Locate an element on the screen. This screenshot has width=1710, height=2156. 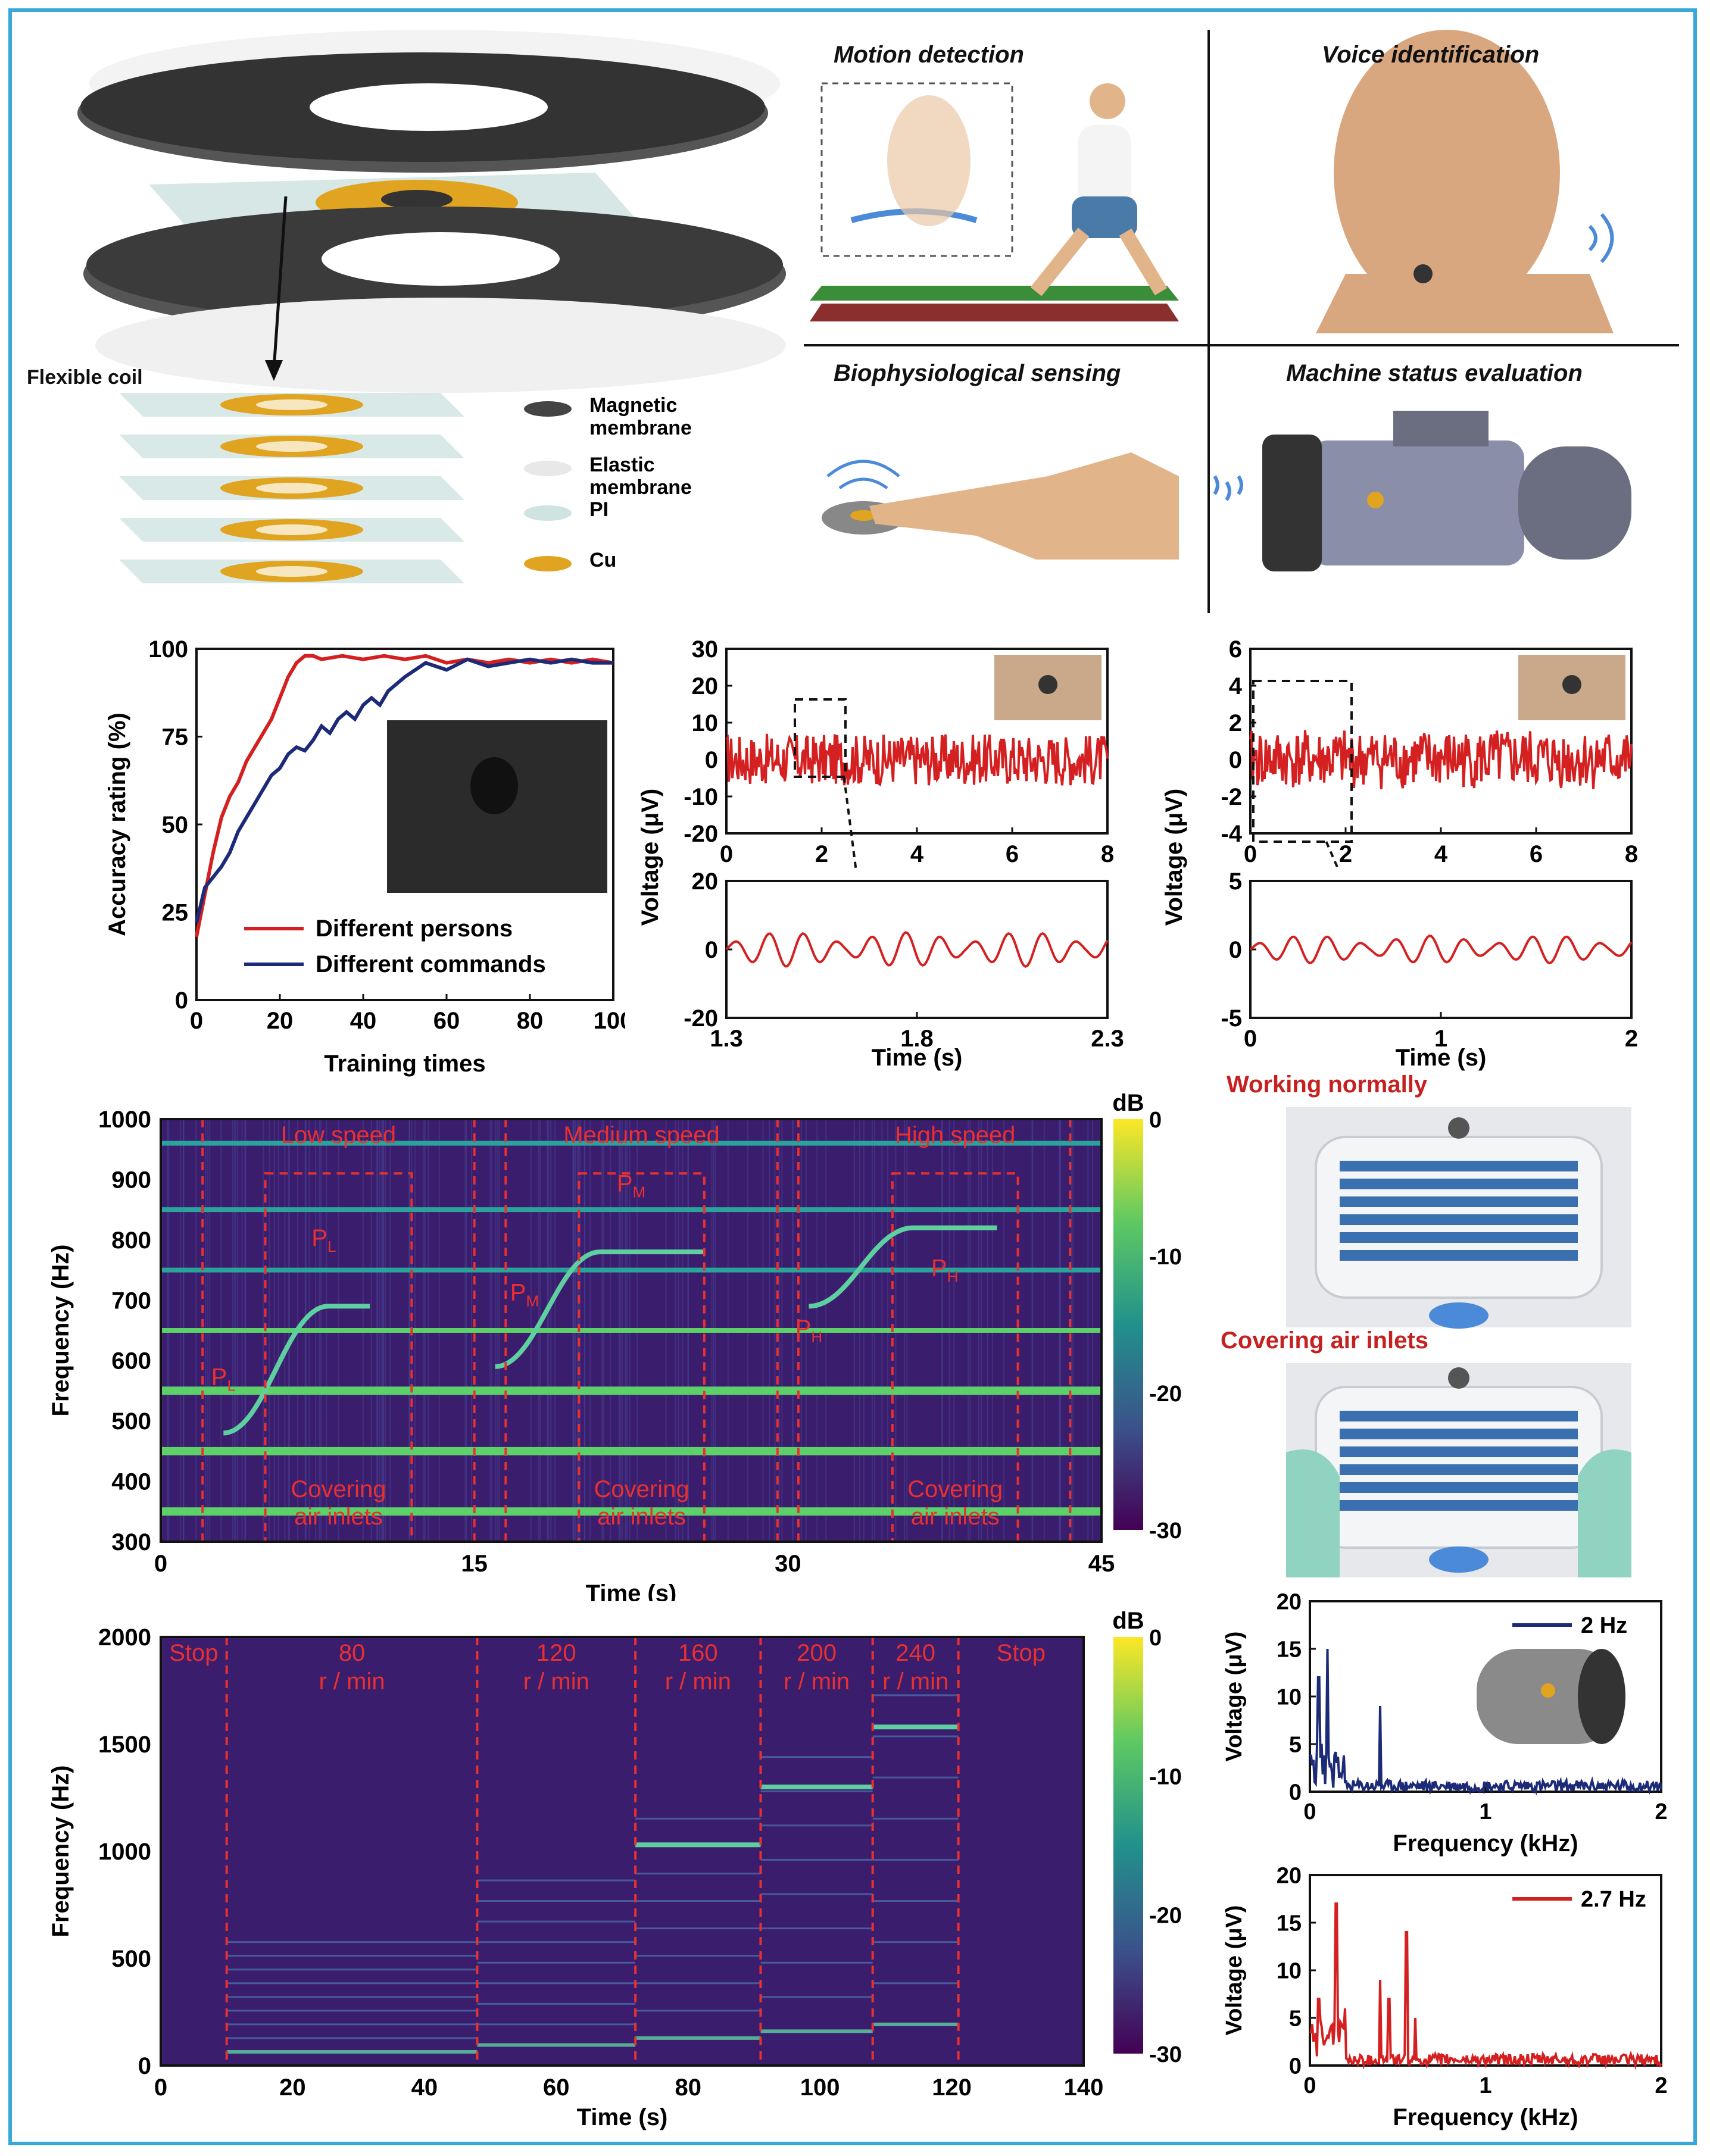
legend-label: PI is located at coordinates (599, 510).